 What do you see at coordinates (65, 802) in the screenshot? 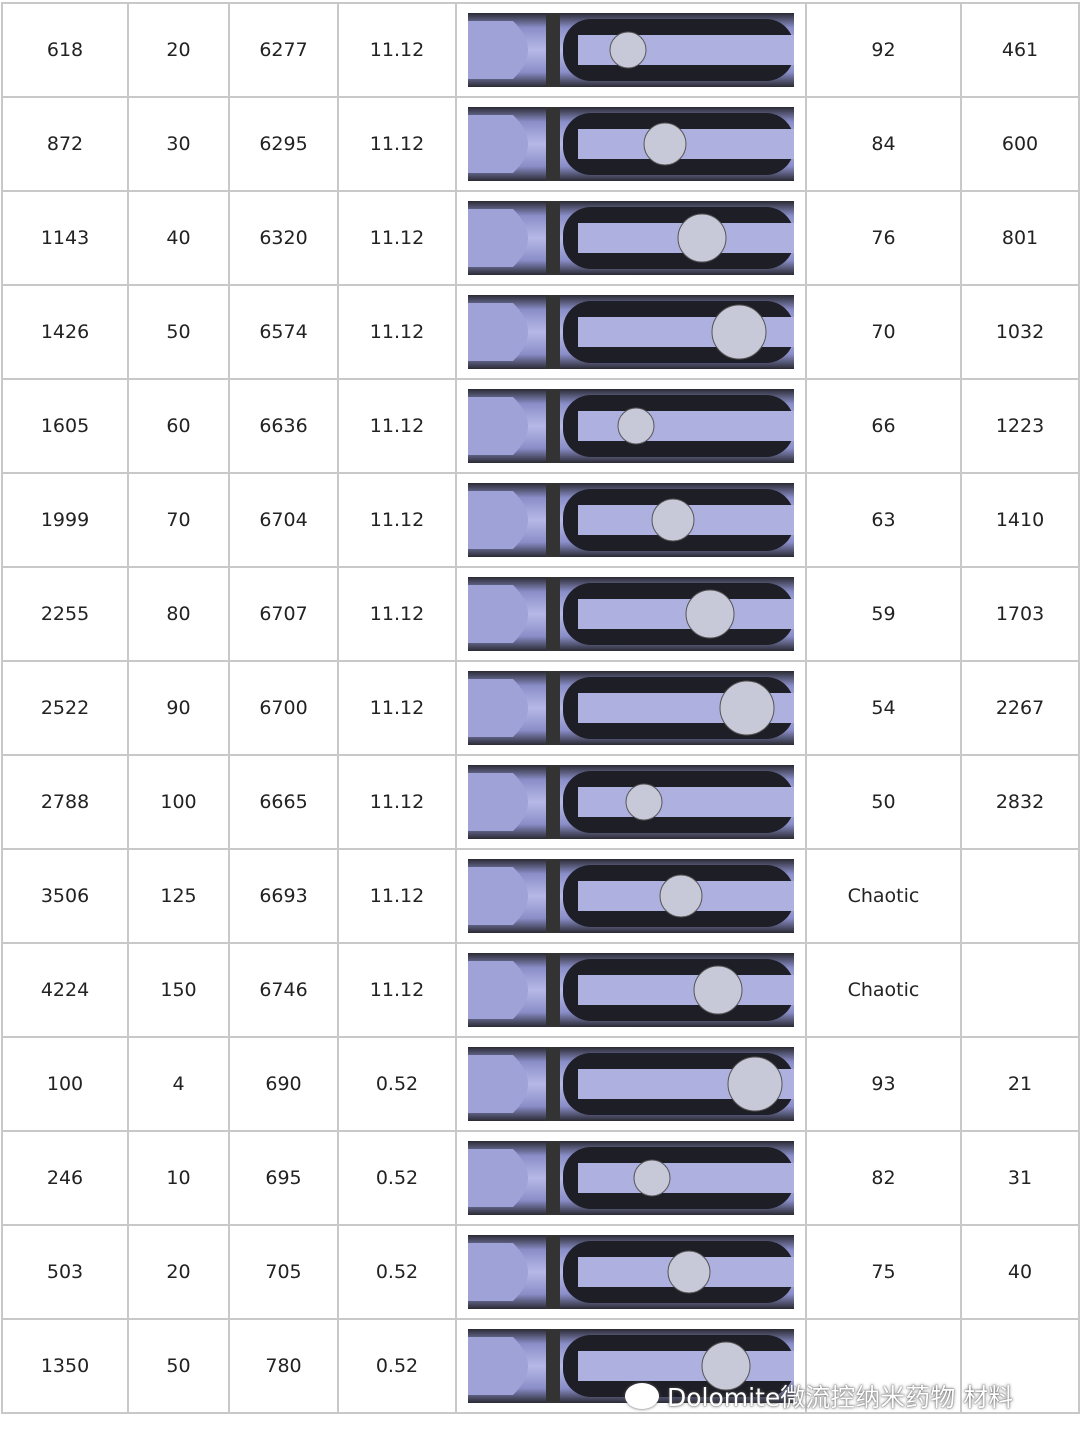
I see `table-cell: 2788` at bounding box center [65, 802].